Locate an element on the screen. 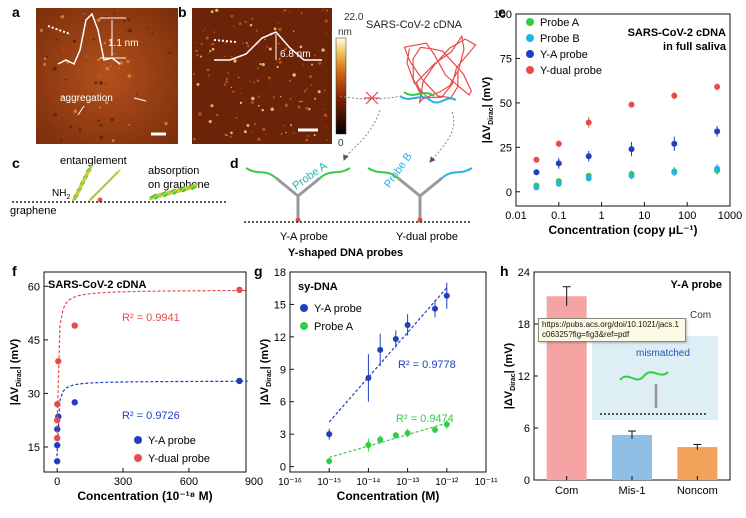 This screenshot has width=746, height=518. blocked-cross-icon is located at coordinates (372, 98).